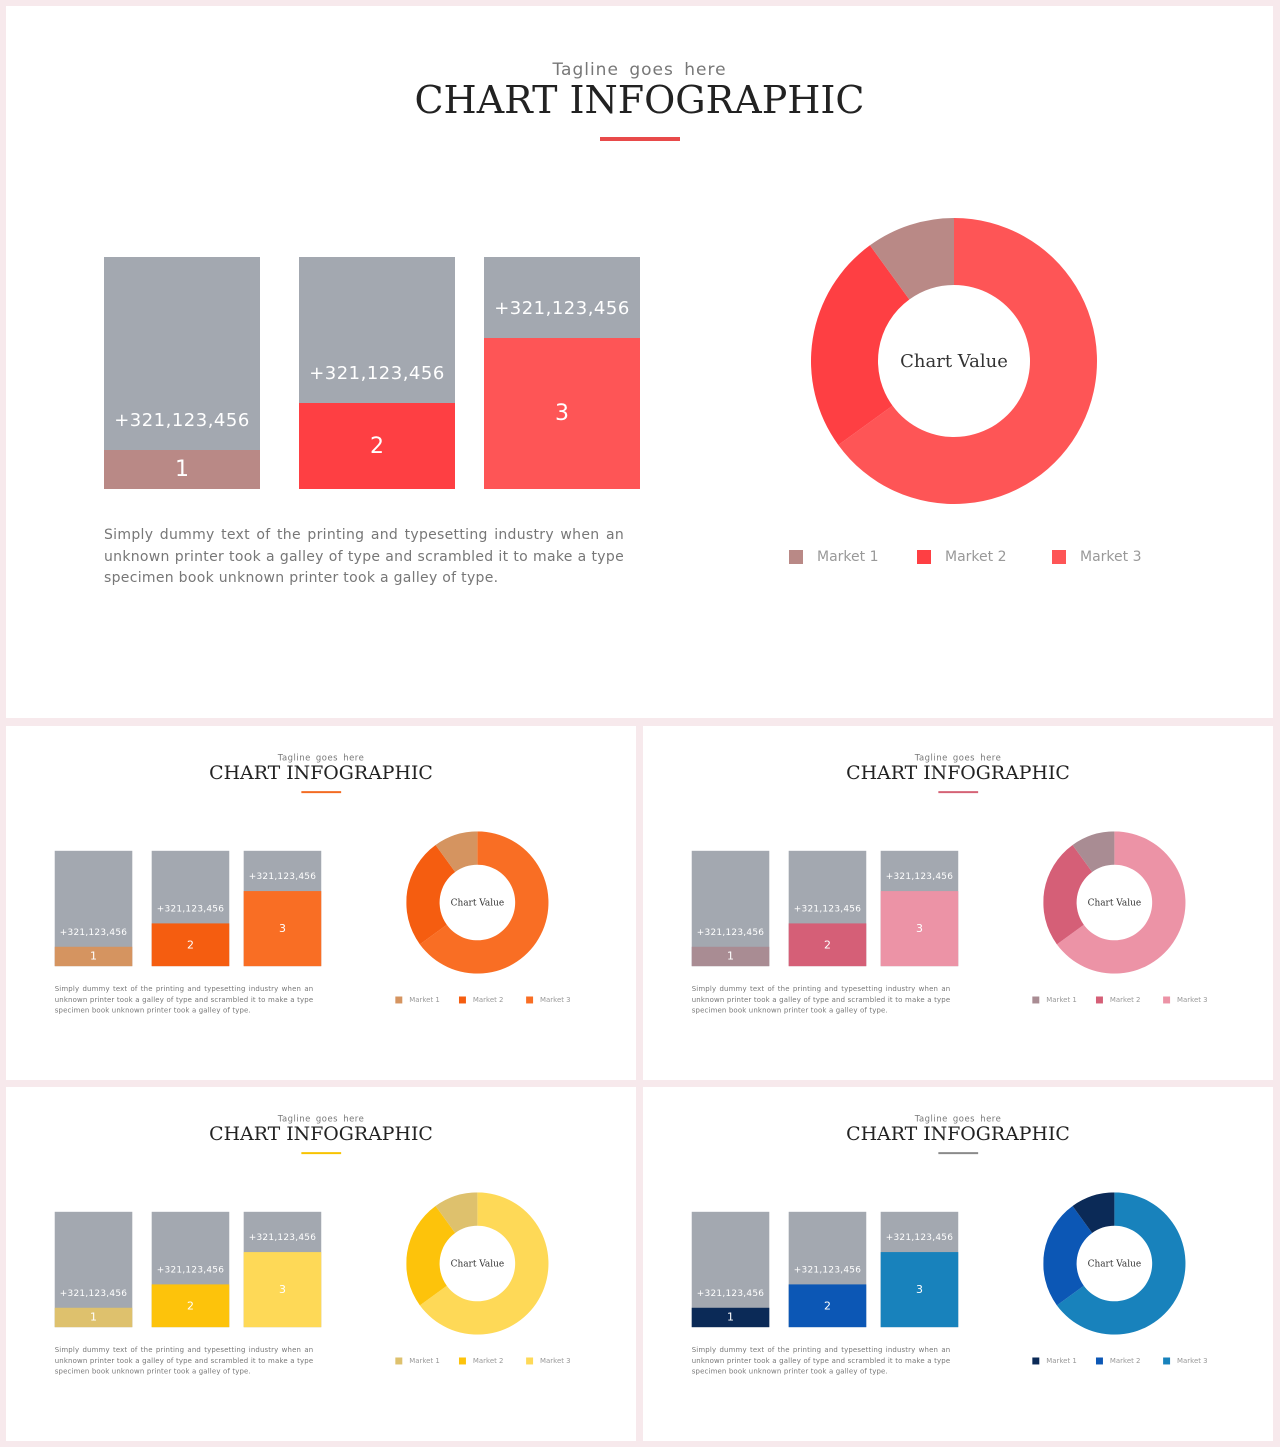  Describe the element at coordinates (321, 792) in the screenshot. I see `title-underline` at that location.